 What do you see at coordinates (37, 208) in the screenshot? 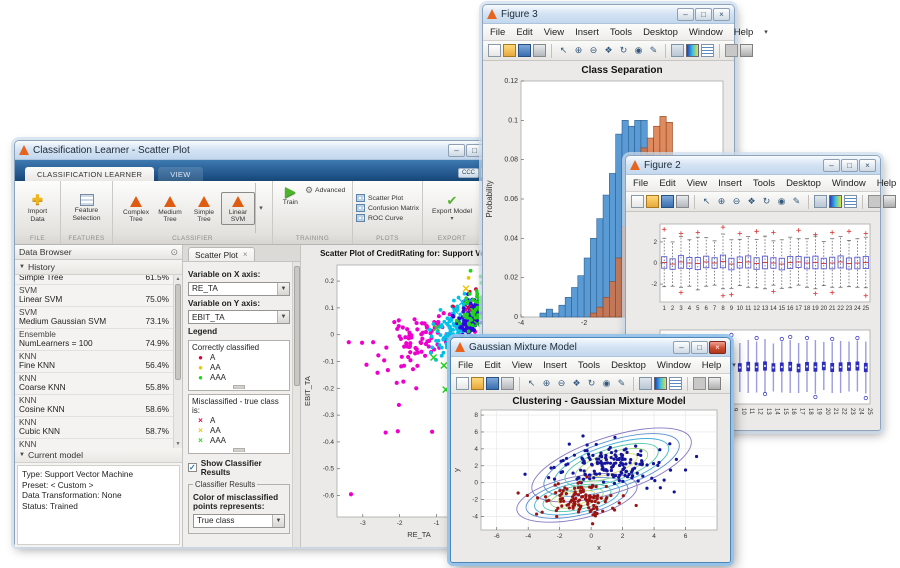
I see `import-data-button: ✚ Import Data` at bounding box center [37, 208].